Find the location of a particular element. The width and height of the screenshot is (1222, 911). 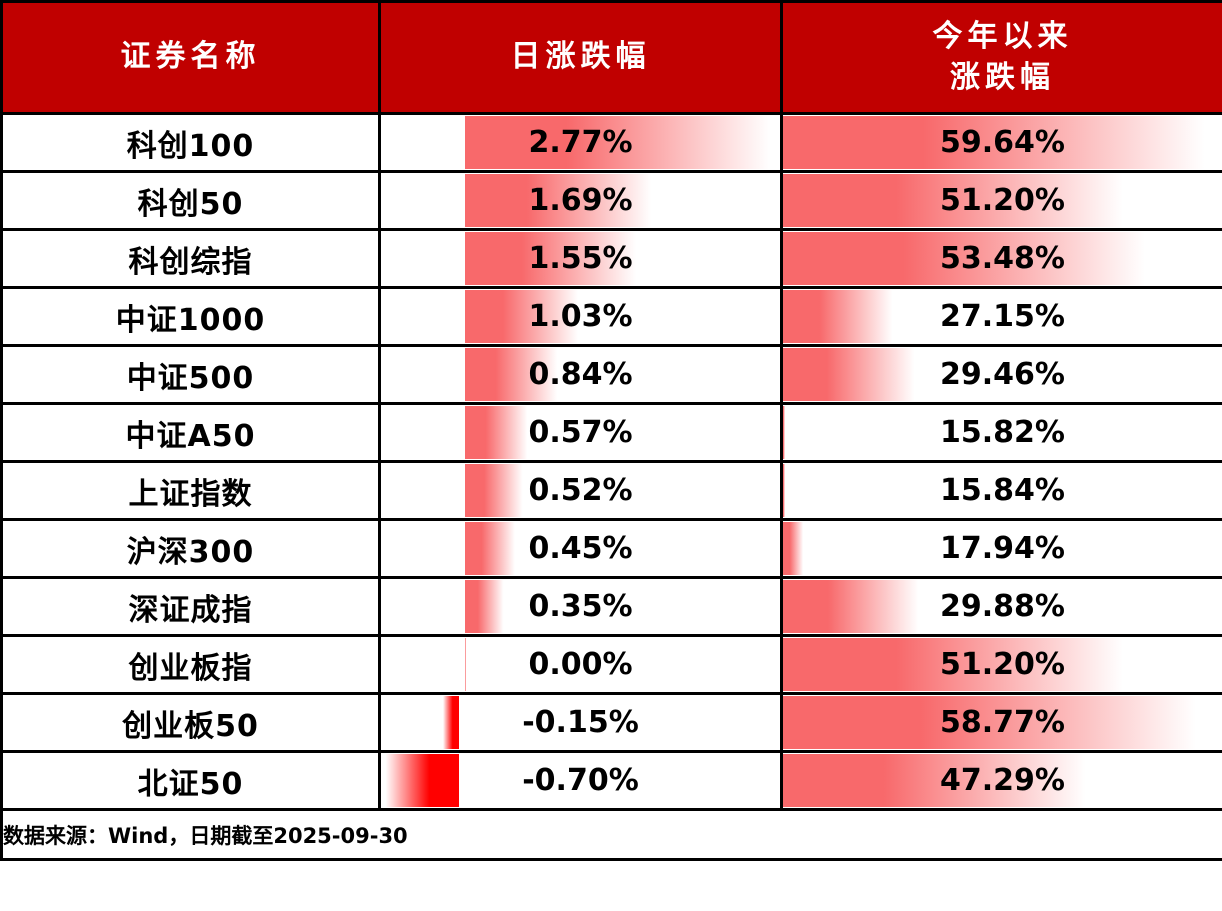

ytd-change-cell: 29.46% is located at coordinates (1001, 374).